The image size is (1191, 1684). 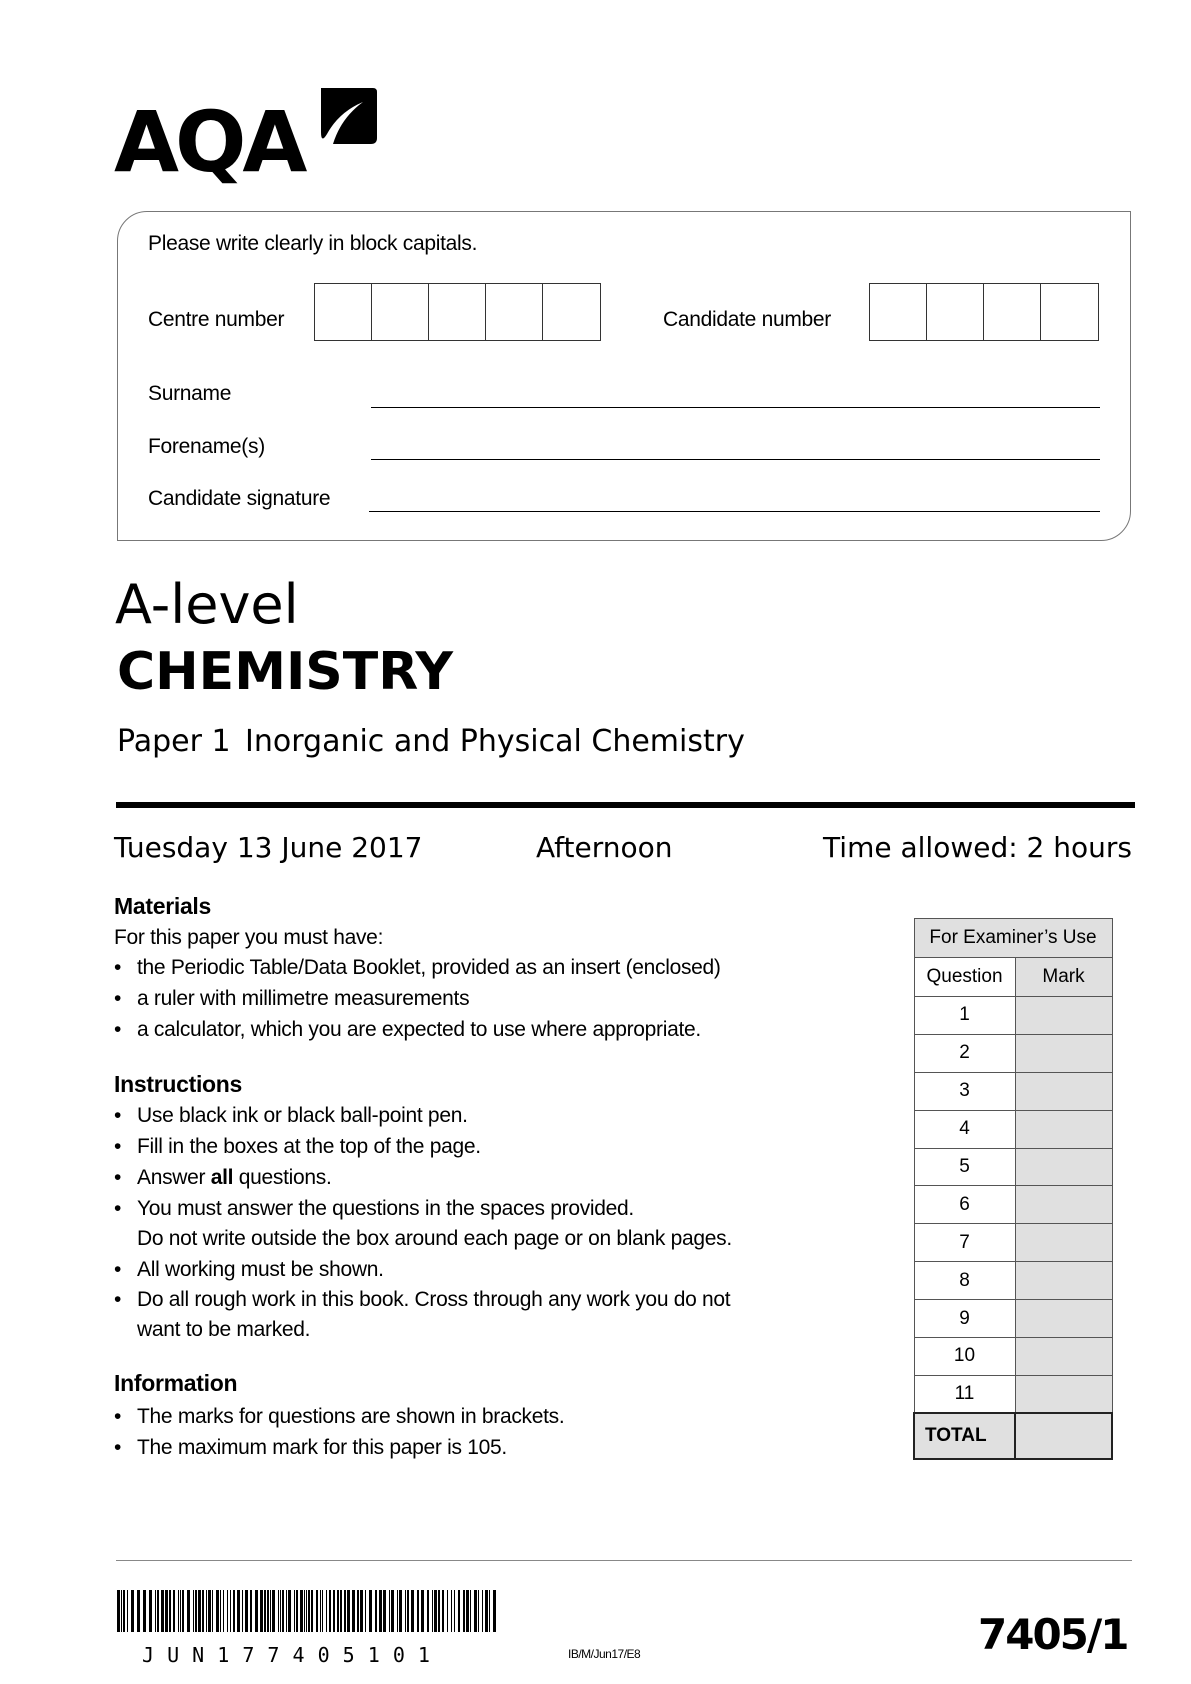 What do you see at coordinates (249, 937) in the screenshot?
I see `materials-intro: For this paper you must have:` at bounding box center [249, 937].